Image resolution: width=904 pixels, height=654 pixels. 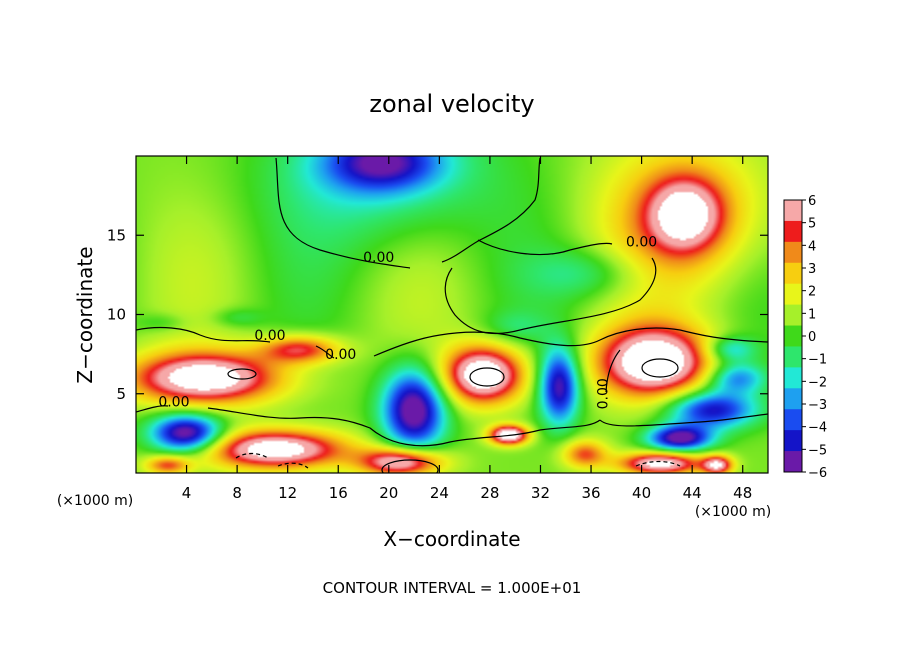 What do you see at coordinates (439, 493) in the screenshot?
I see `x-tick-label: 24` at bounding box center [439, 493].